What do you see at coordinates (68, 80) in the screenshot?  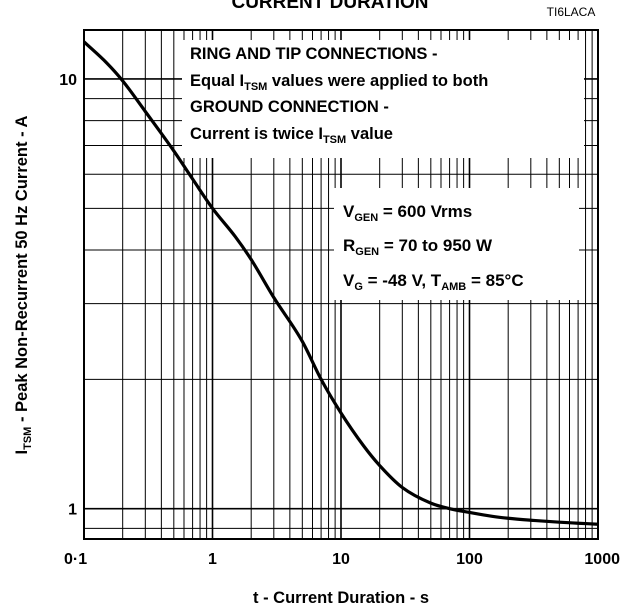 I see `y-tick-label: 10` at bounding box center [68, 80].